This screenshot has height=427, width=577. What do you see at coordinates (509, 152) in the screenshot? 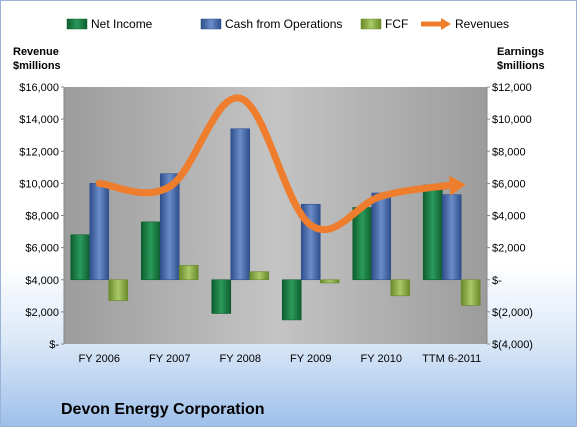
I see `right-tick-label: $8,000` at bounding box center [509, 152].